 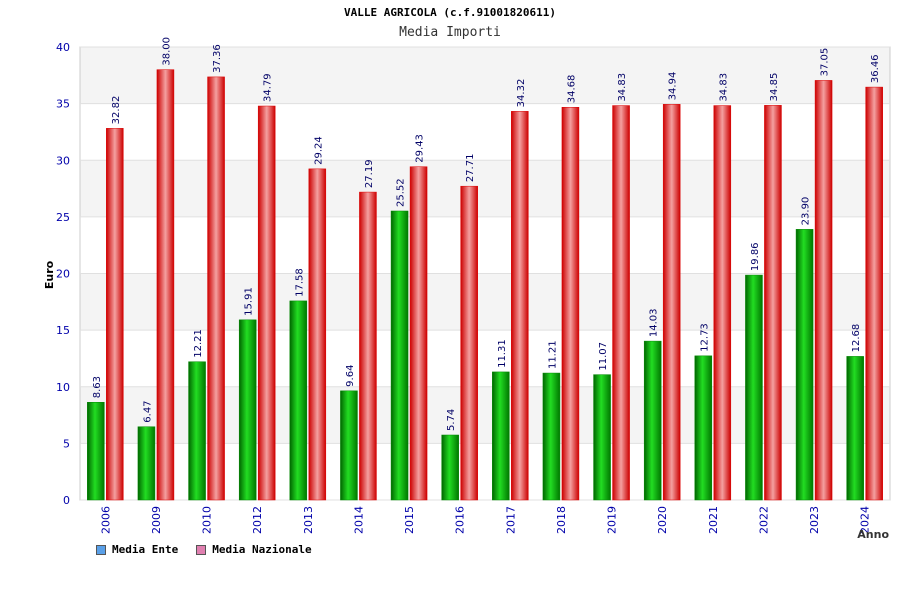 I want to click on x-tick-label: 2009, so click(x=156, y=520).